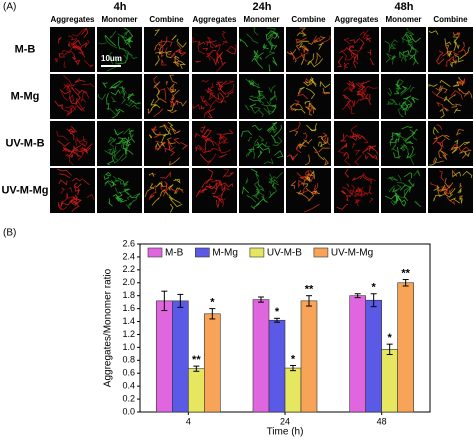 The height and width of the screenshot is (446, 474). Describe the element at coordinates (196, 390) in the screenshot. I see `bar` at that location.